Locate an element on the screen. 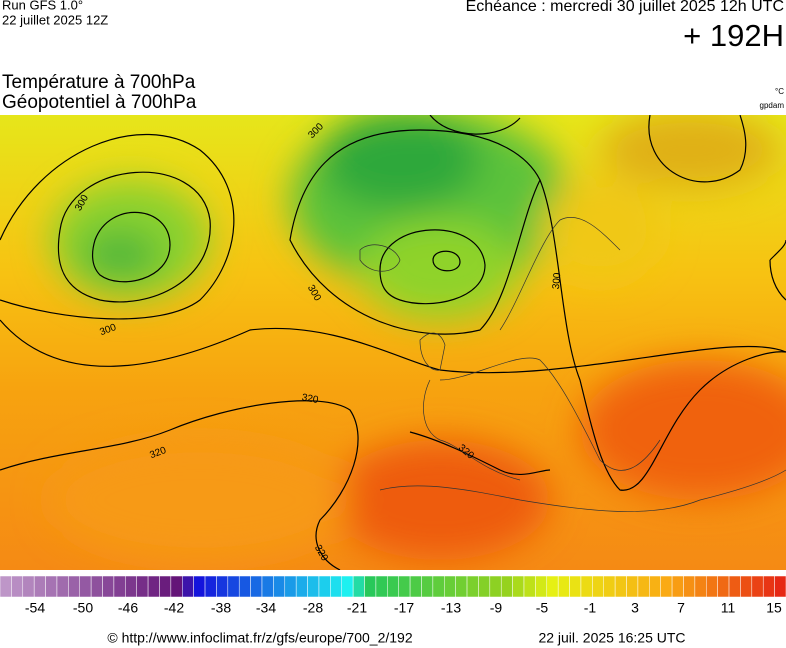 This screenshot has width=786, height=648. colorbar-label: 7 is located at coordinates (681, 608).